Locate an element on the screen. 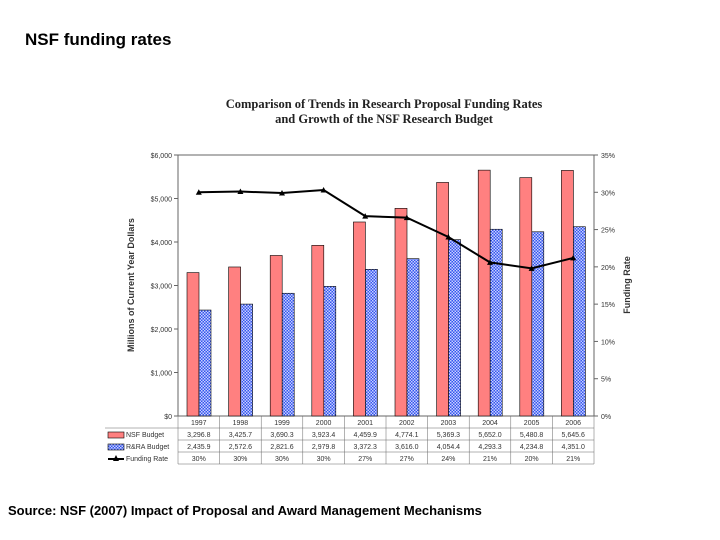 Image resolution: width=720 pixels, height=540 pixels. y2-tick-label: 35% is located at coordinates (608, 156).